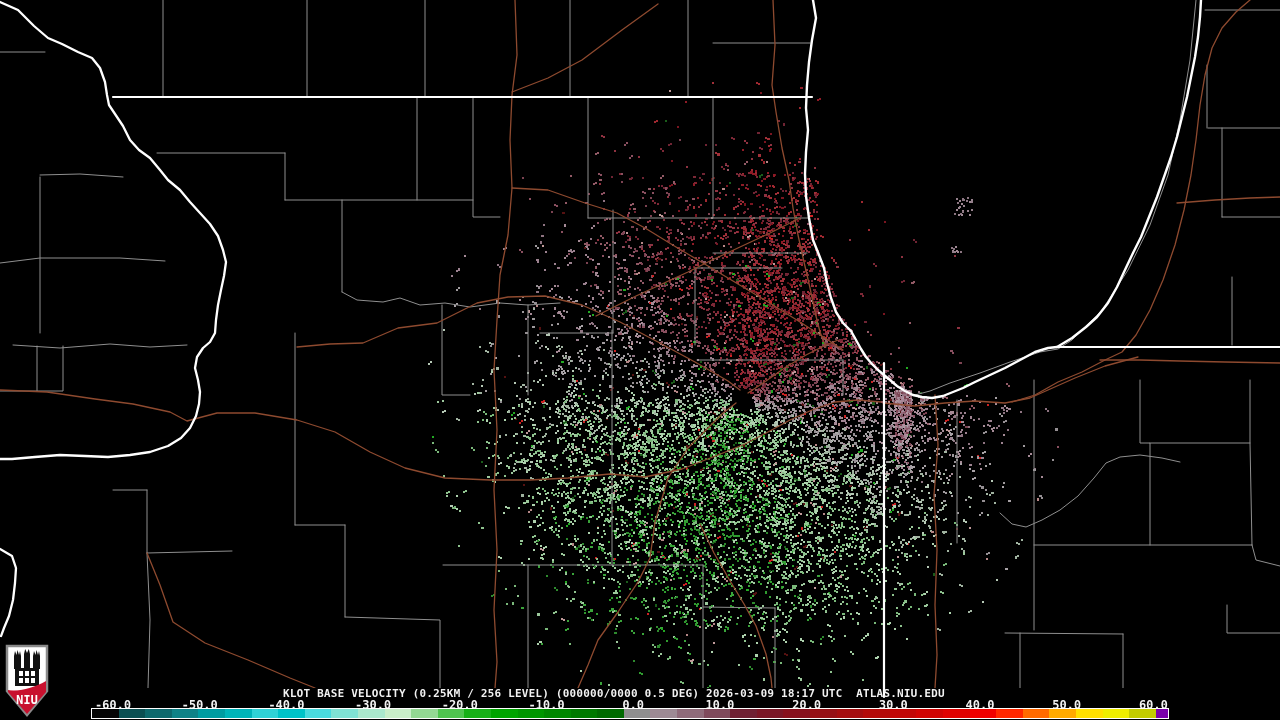  I want to click on niu-logo-text: NIU, so click(27, 700).